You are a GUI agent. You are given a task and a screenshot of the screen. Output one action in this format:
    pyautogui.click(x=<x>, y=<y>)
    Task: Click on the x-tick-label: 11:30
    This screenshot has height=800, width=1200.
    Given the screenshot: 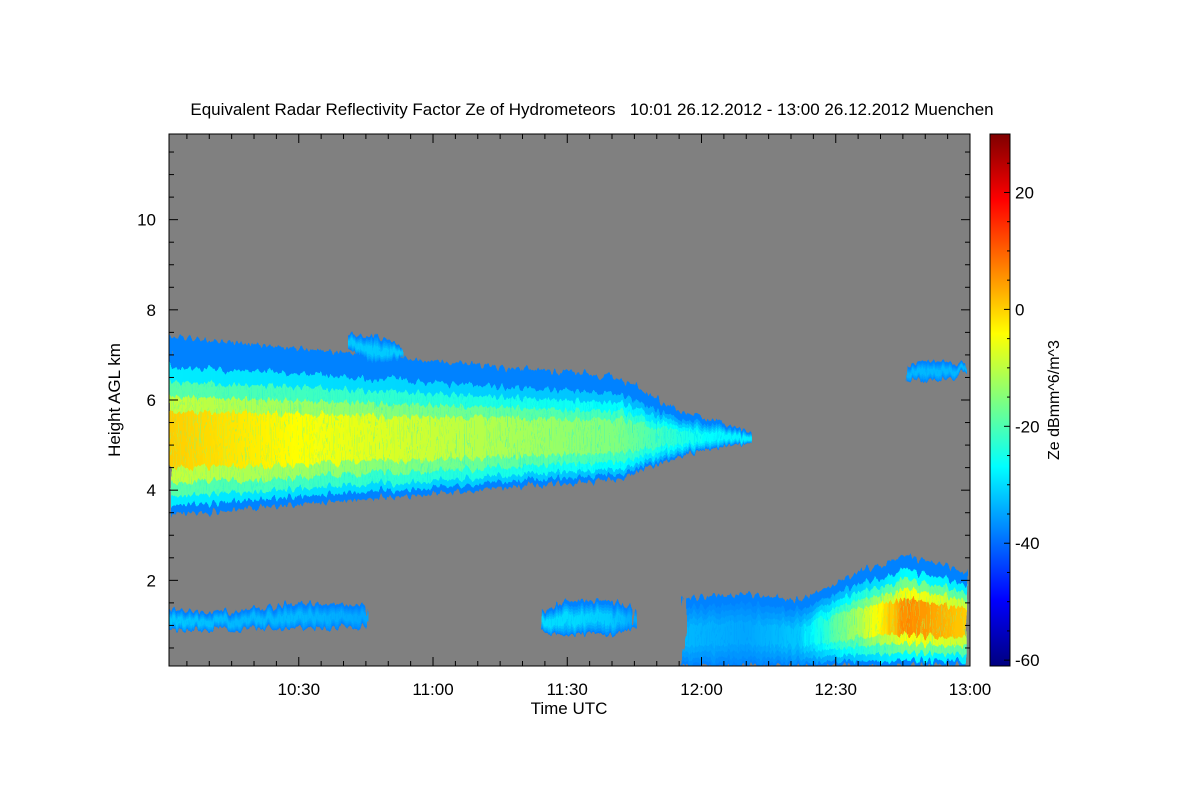 What is the action you would take?
    pyautogui.click(x=567, y=689)
    